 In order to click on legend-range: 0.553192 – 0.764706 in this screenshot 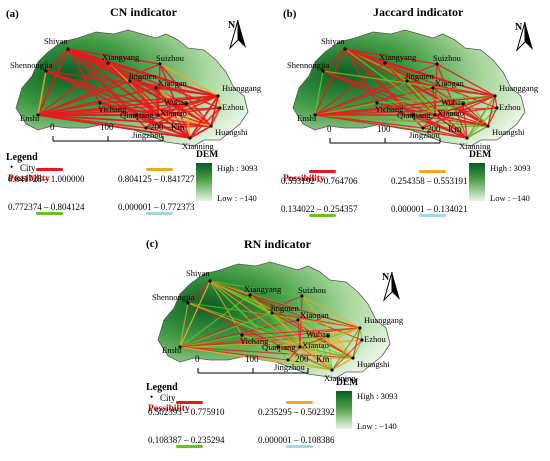, I will do `click(319, 181)`.